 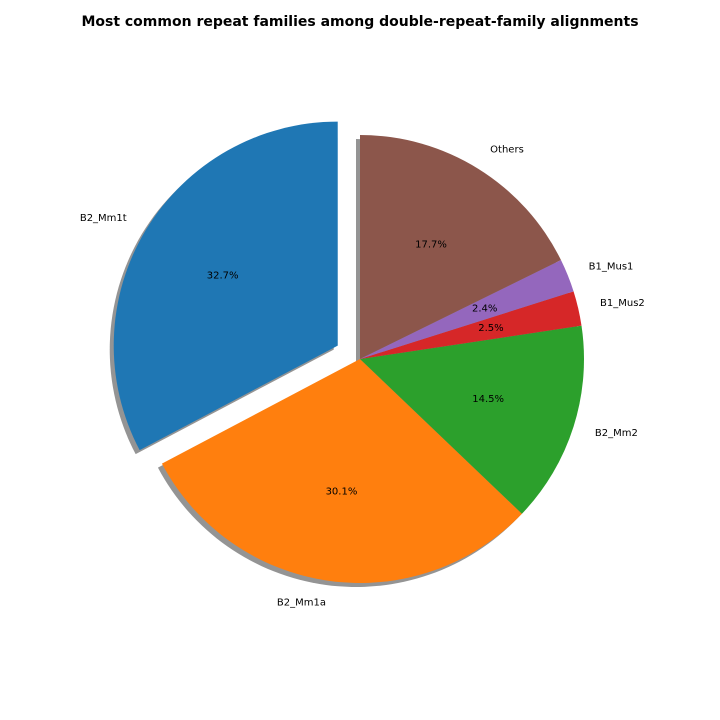 I want to click on pie-slice-b2-mm1t, so click(x=225, y=286).